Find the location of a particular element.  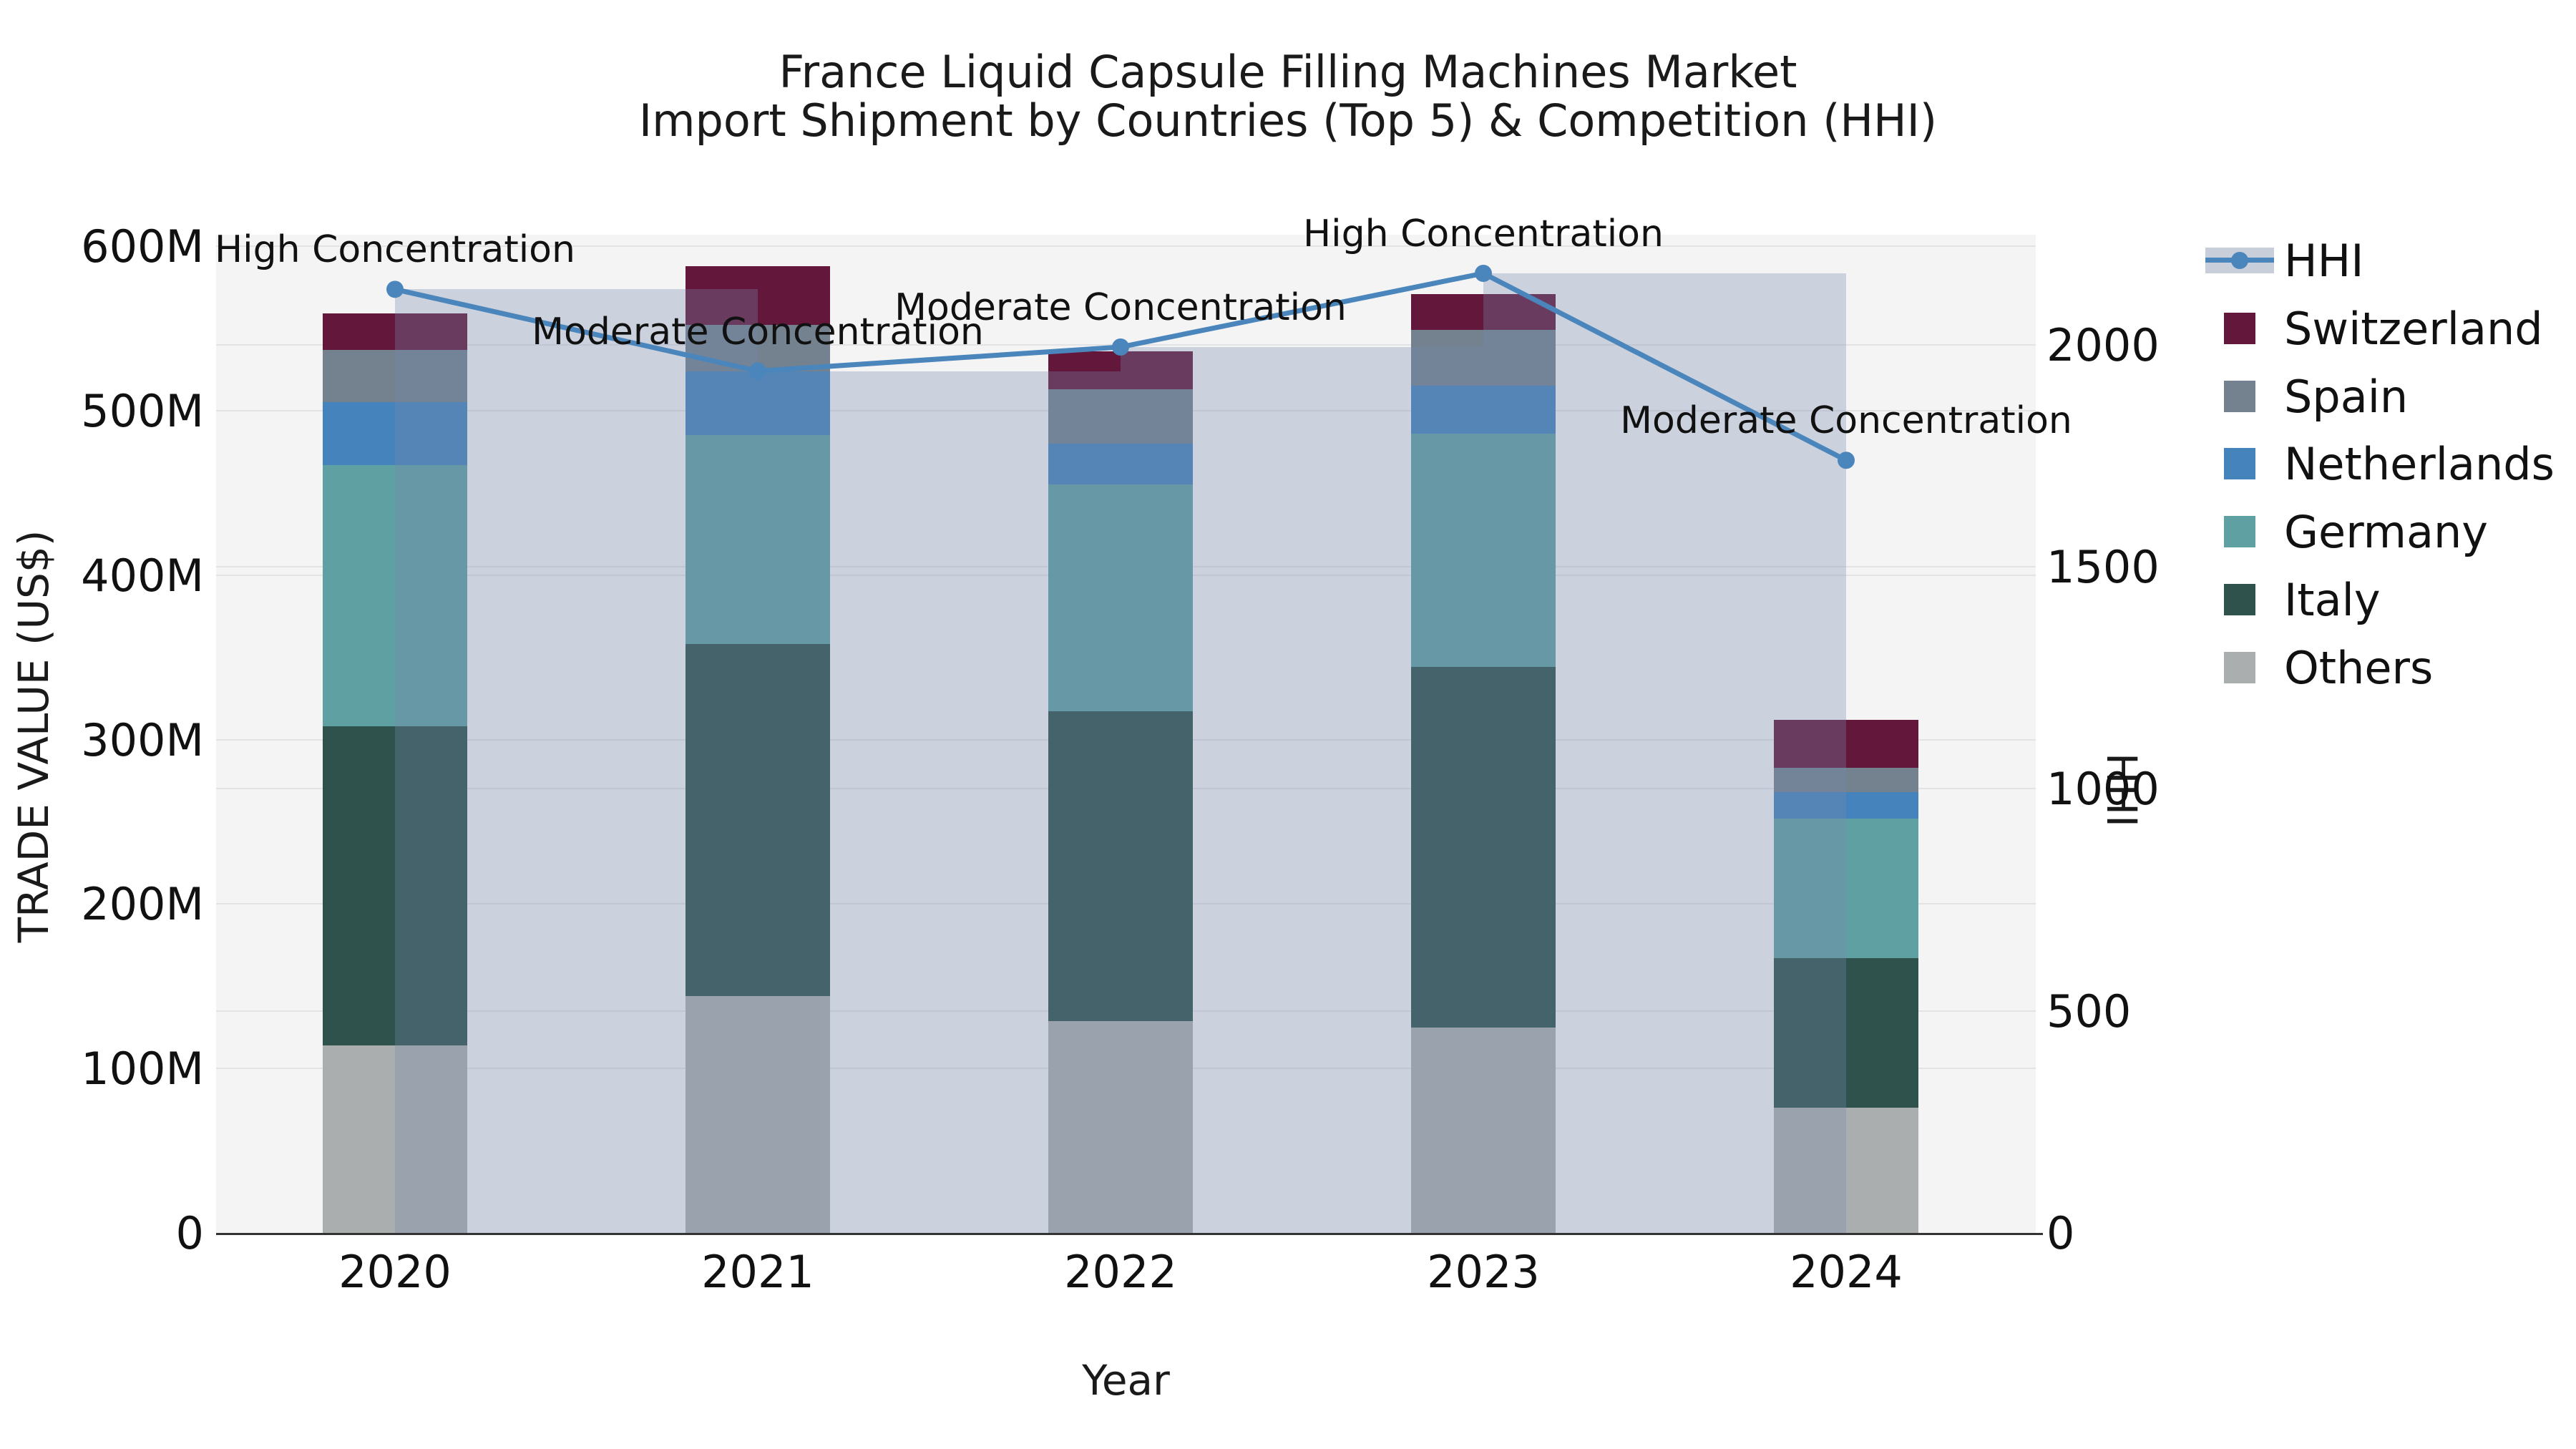

bar-segment-others-2021 is located at coordinates (758, 1114).